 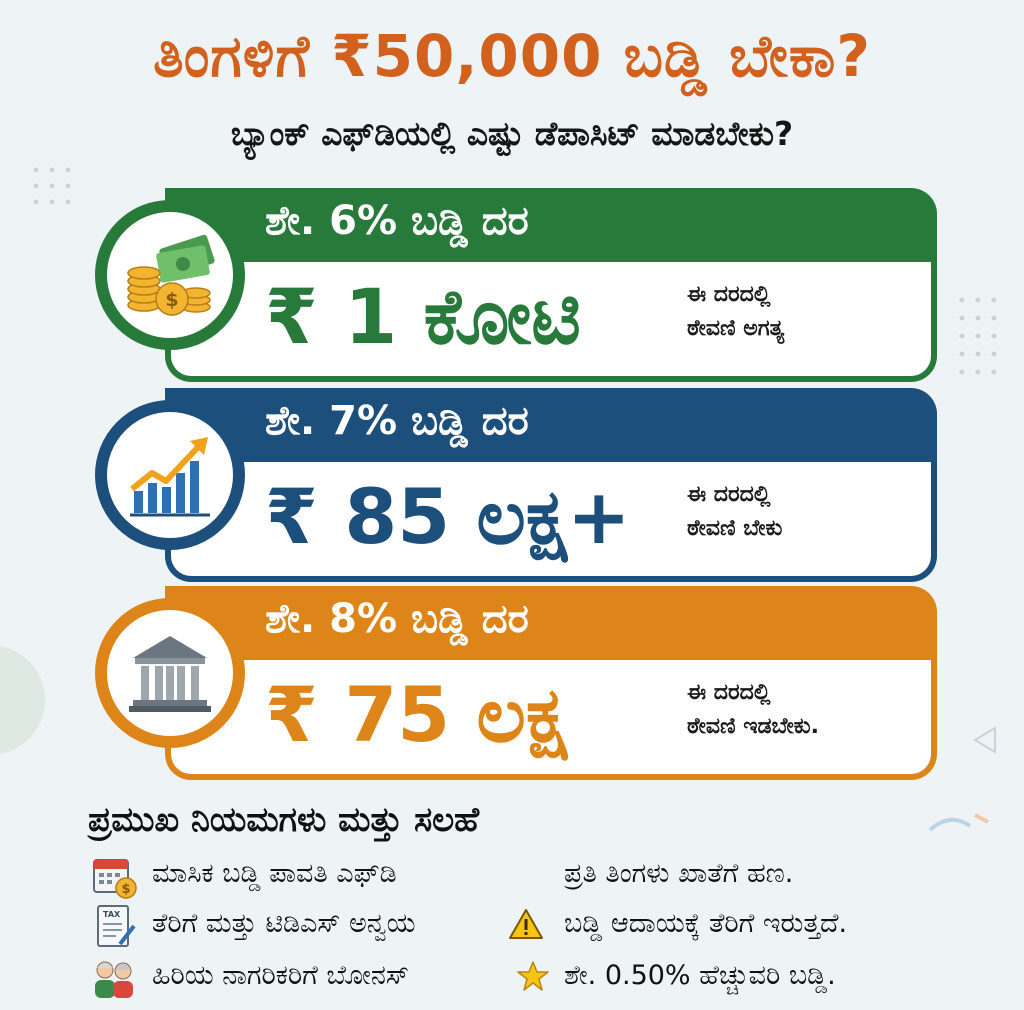 What do you see at coordinates (397, 221) in the screenshot?
I see `interest-rate-label: ಶೇ. 6% ಬಡ್ಡಿ ದರ` at bounding box center [397, 221].